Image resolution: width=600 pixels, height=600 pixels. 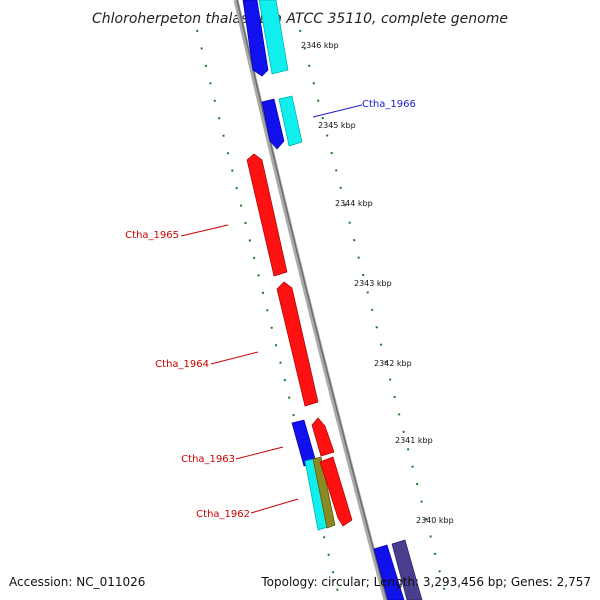 What do you see at coordinates (267, 215) in the screenshot?
I see `gene-ctha-1965` at bounding box center [267, 215].